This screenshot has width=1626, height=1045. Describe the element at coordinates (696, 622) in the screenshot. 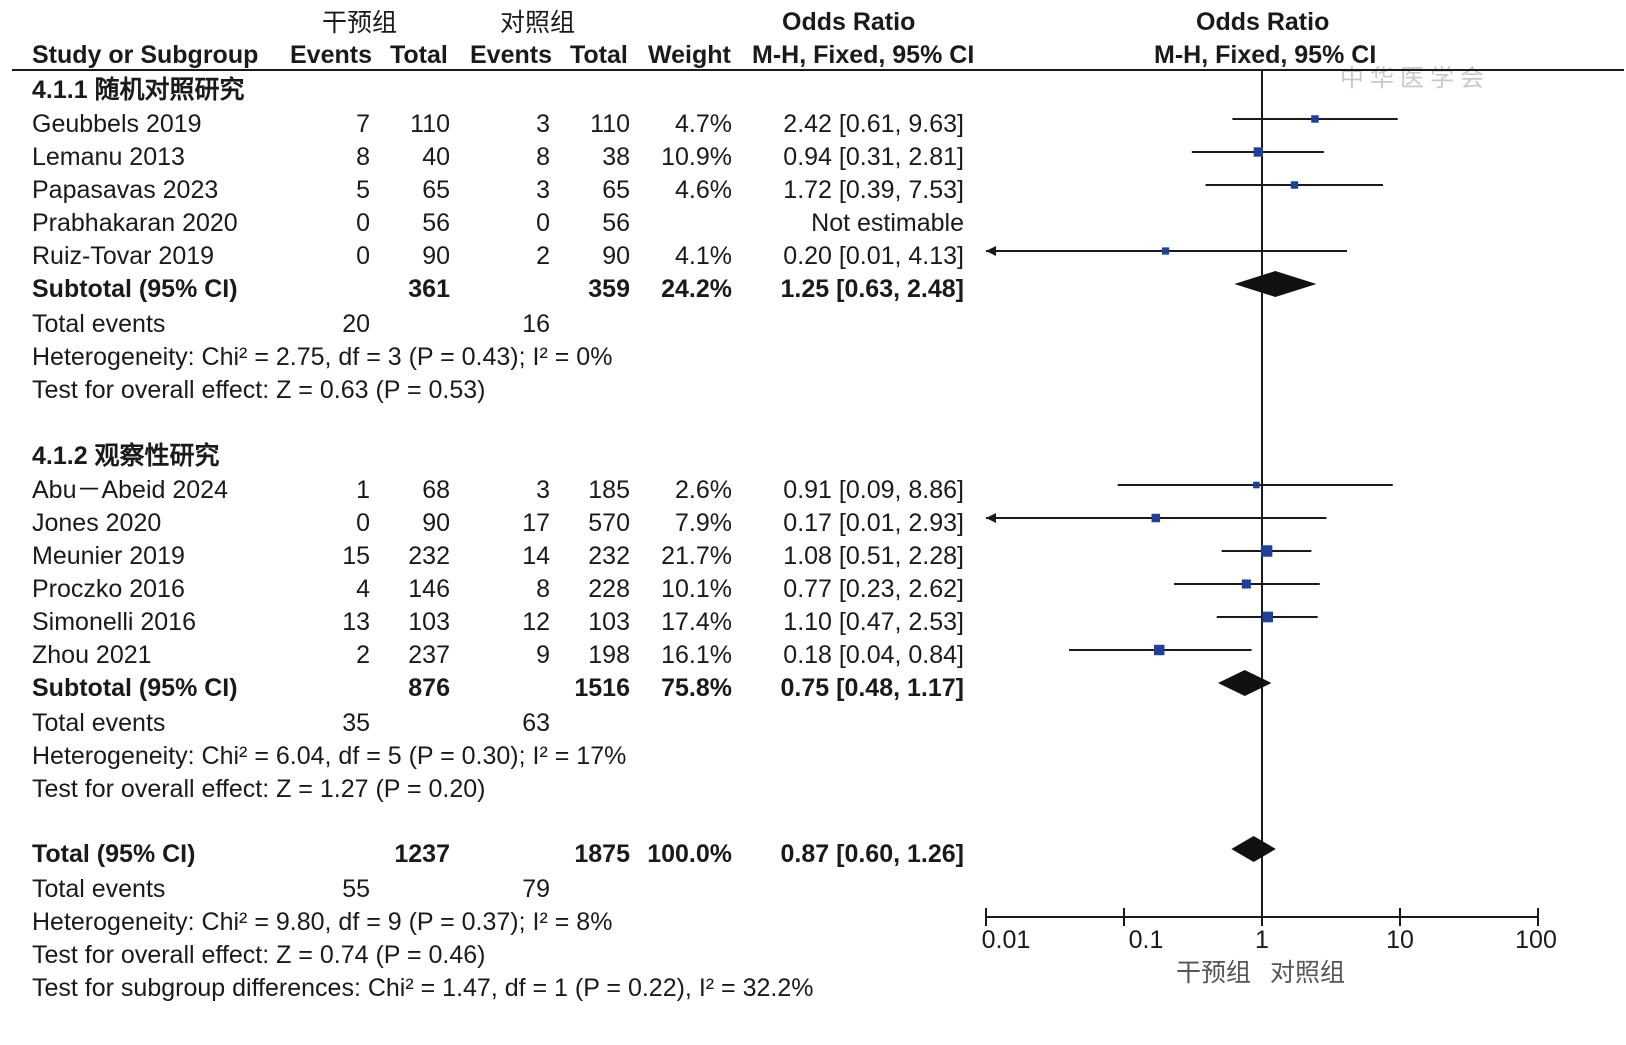

I see `weight: 17.4%` at that location.